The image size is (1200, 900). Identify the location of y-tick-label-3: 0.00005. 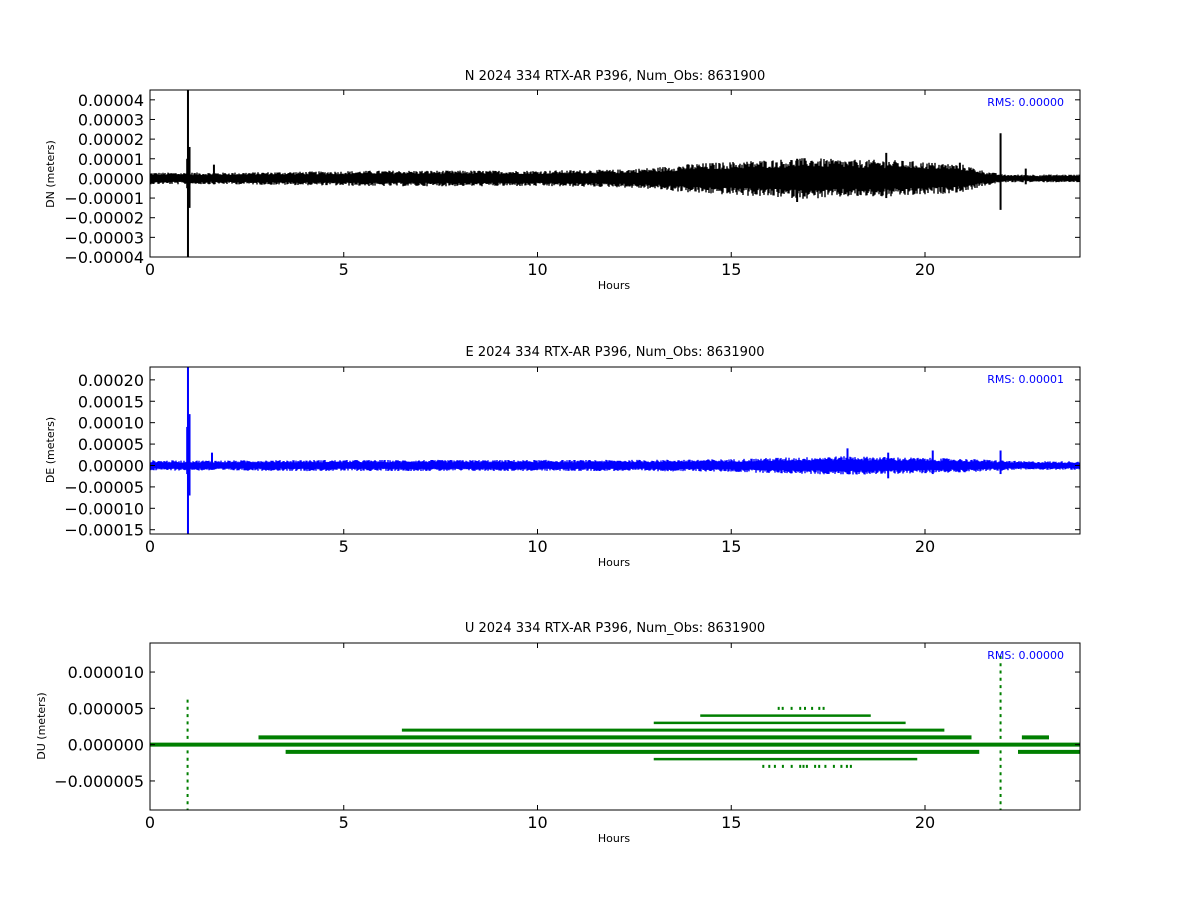
(111, 444).